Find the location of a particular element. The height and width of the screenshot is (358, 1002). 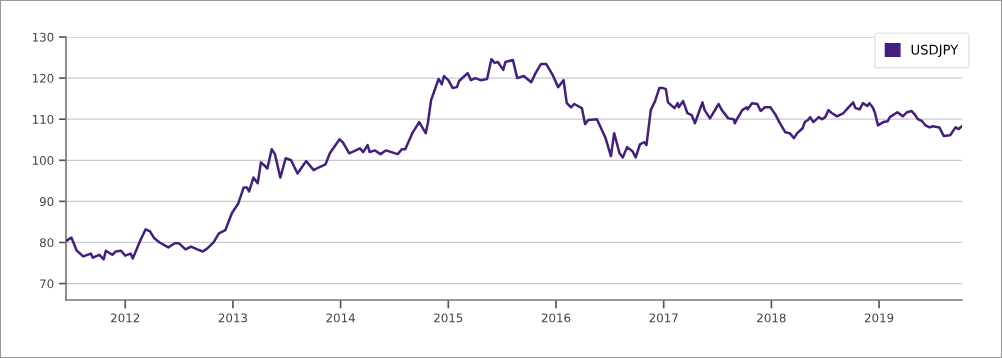

y-tick-label: 100 is located at coordinates (43, 160).